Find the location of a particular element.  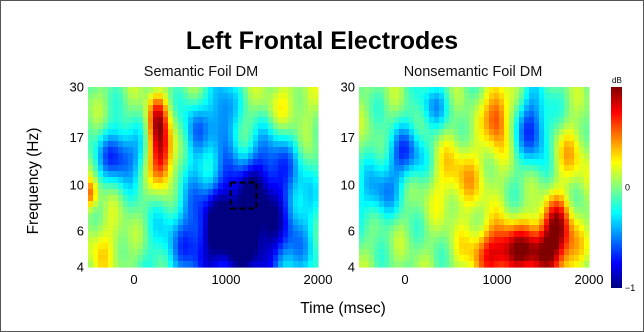

y-tick-label: 17 is located at coordinates (77, 137).